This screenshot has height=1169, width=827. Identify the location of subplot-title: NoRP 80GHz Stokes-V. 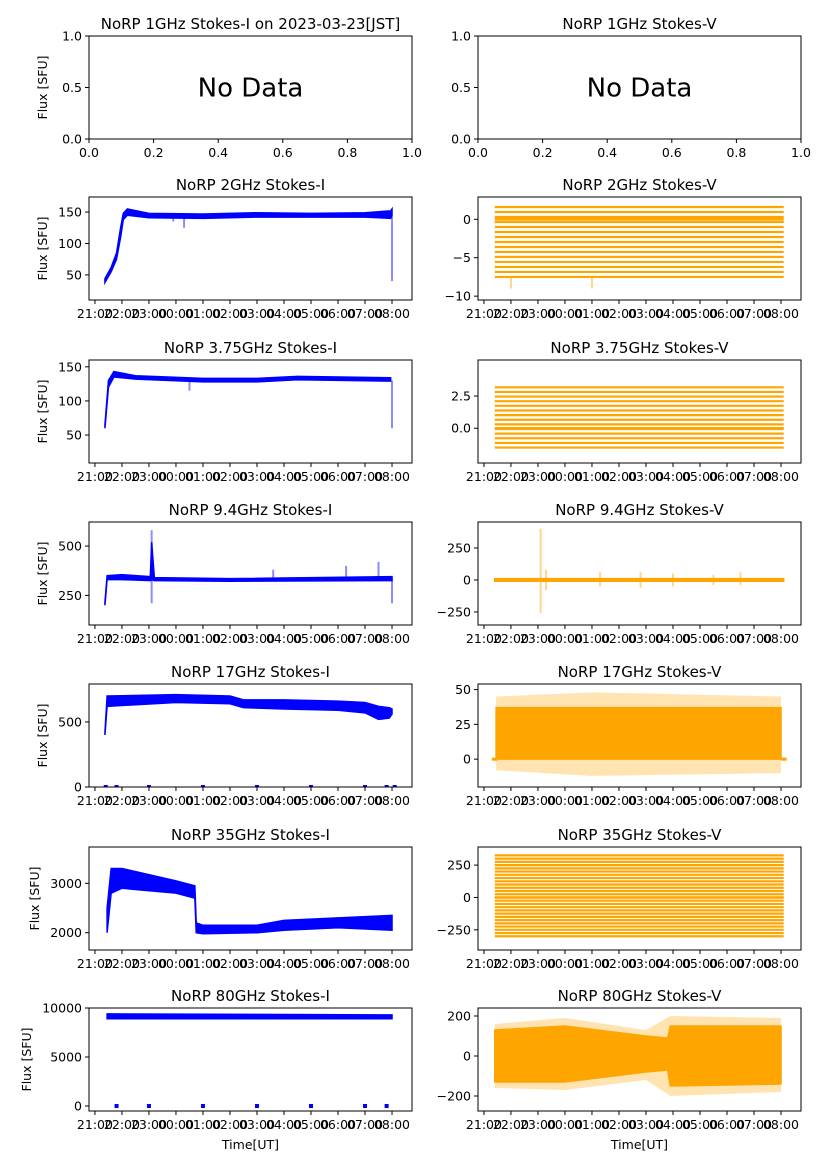
(640, 996).